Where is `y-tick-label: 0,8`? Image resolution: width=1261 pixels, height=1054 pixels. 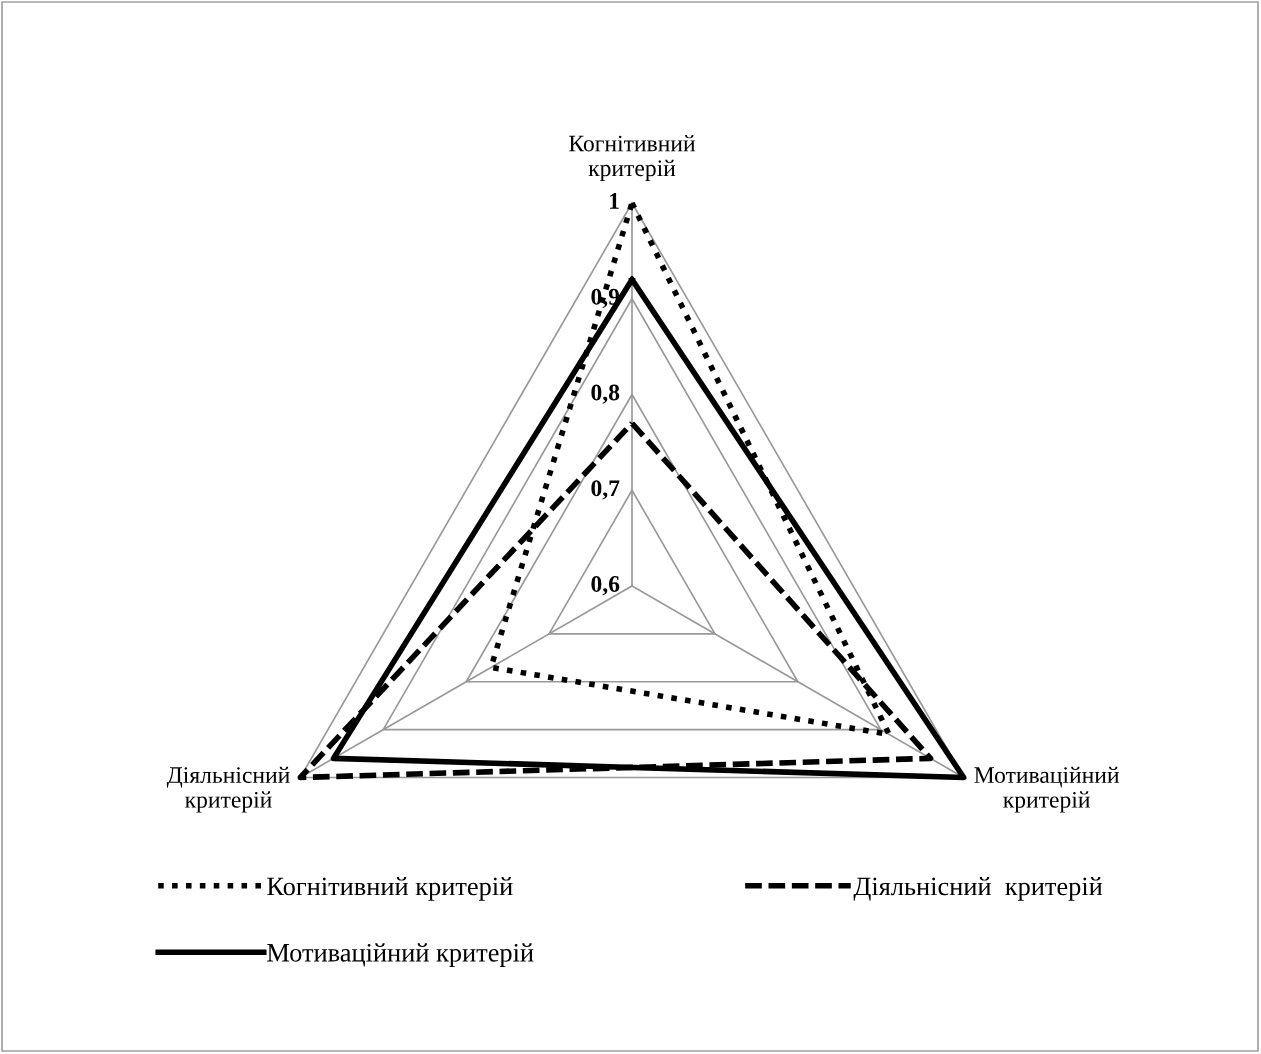
y-tick-label: 0,8 is located at coordinates (605, 394).